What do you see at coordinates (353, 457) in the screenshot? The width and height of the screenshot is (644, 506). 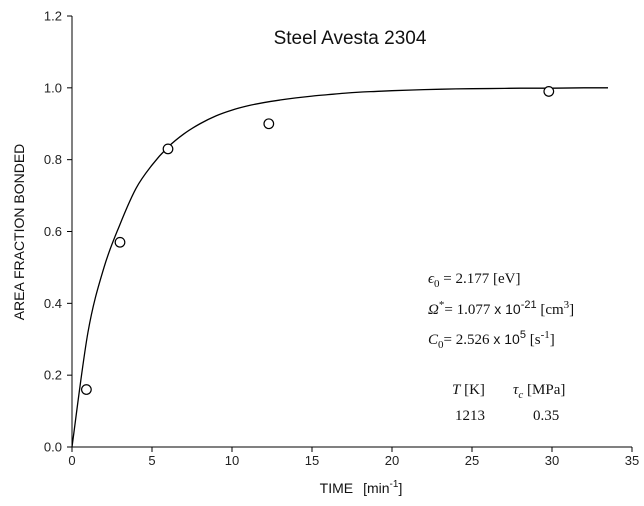 I see `x-ticks: 0 5 10 15 20 25 30 35` at bounding box center [353, 457].